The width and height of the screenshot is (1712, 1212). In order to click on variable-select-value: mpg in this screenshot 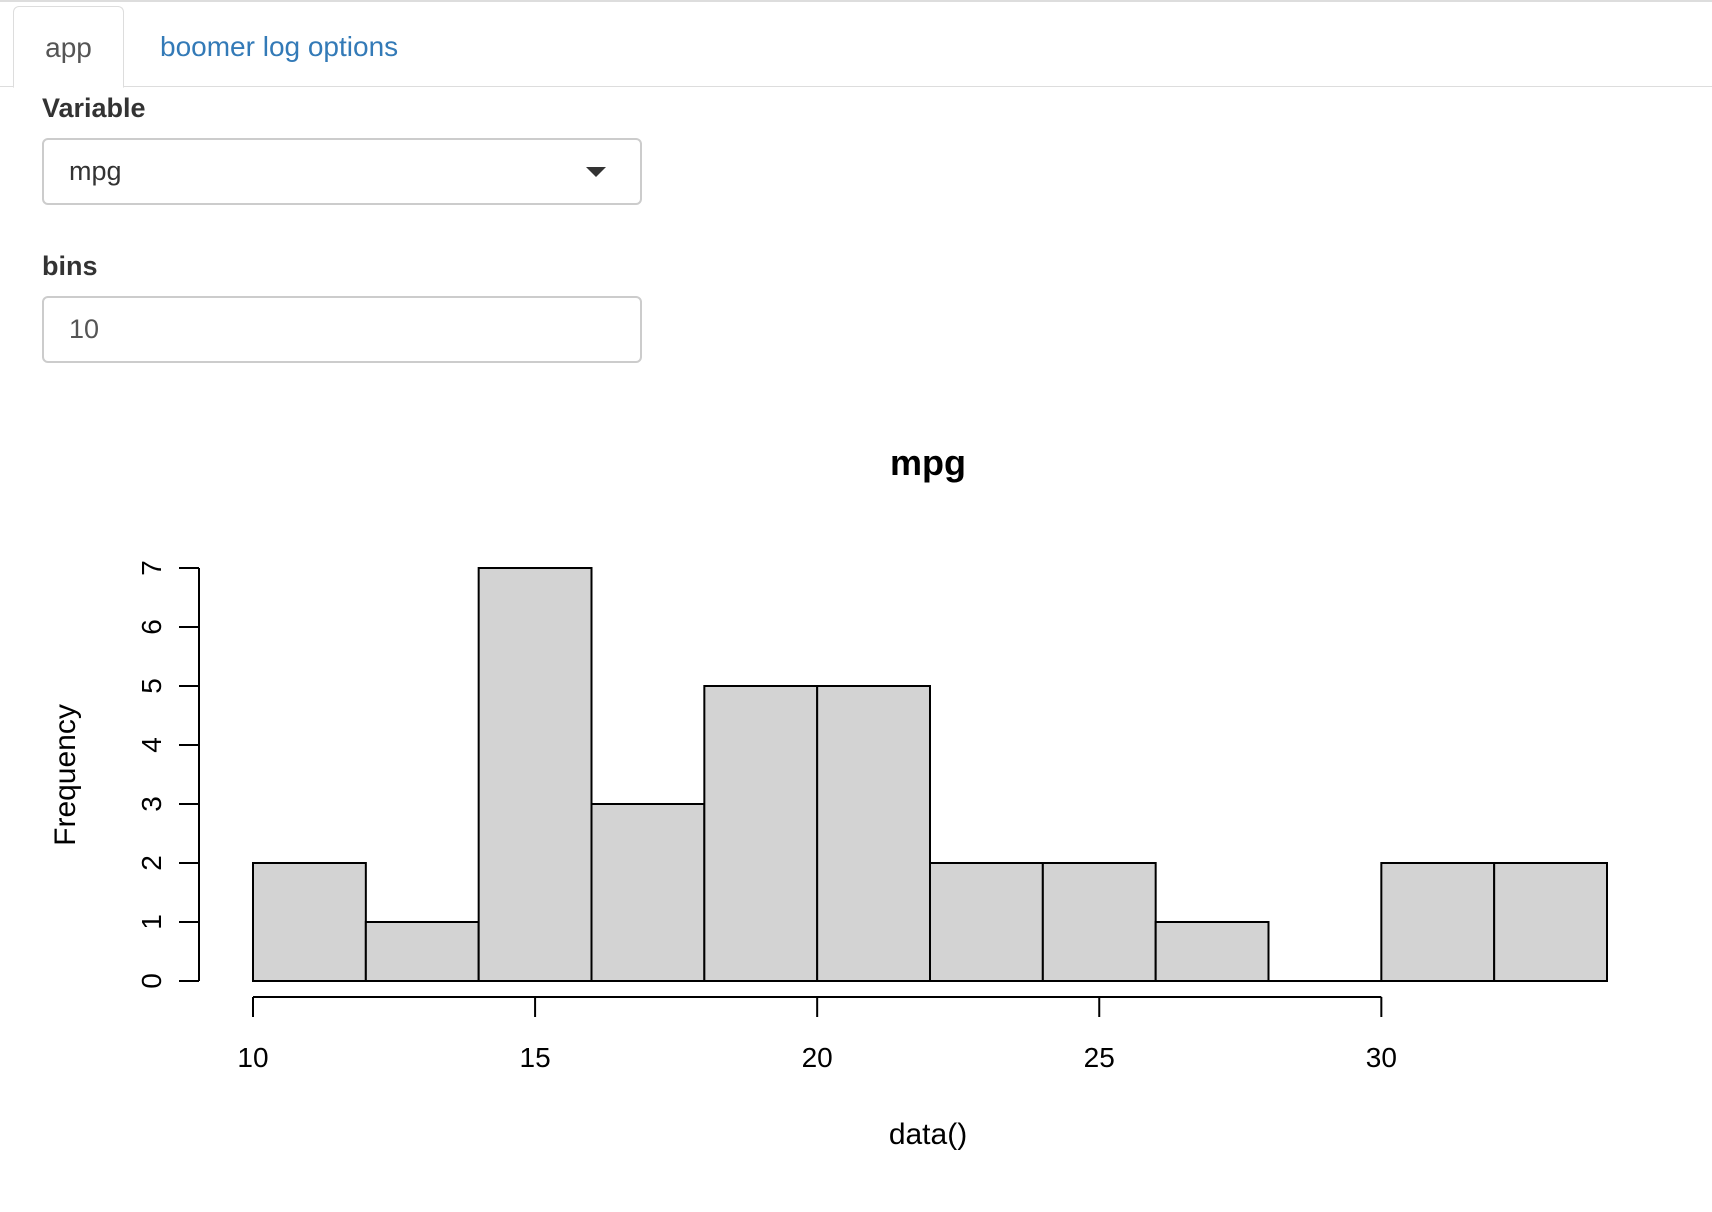, I will do `click(95, 171)`.